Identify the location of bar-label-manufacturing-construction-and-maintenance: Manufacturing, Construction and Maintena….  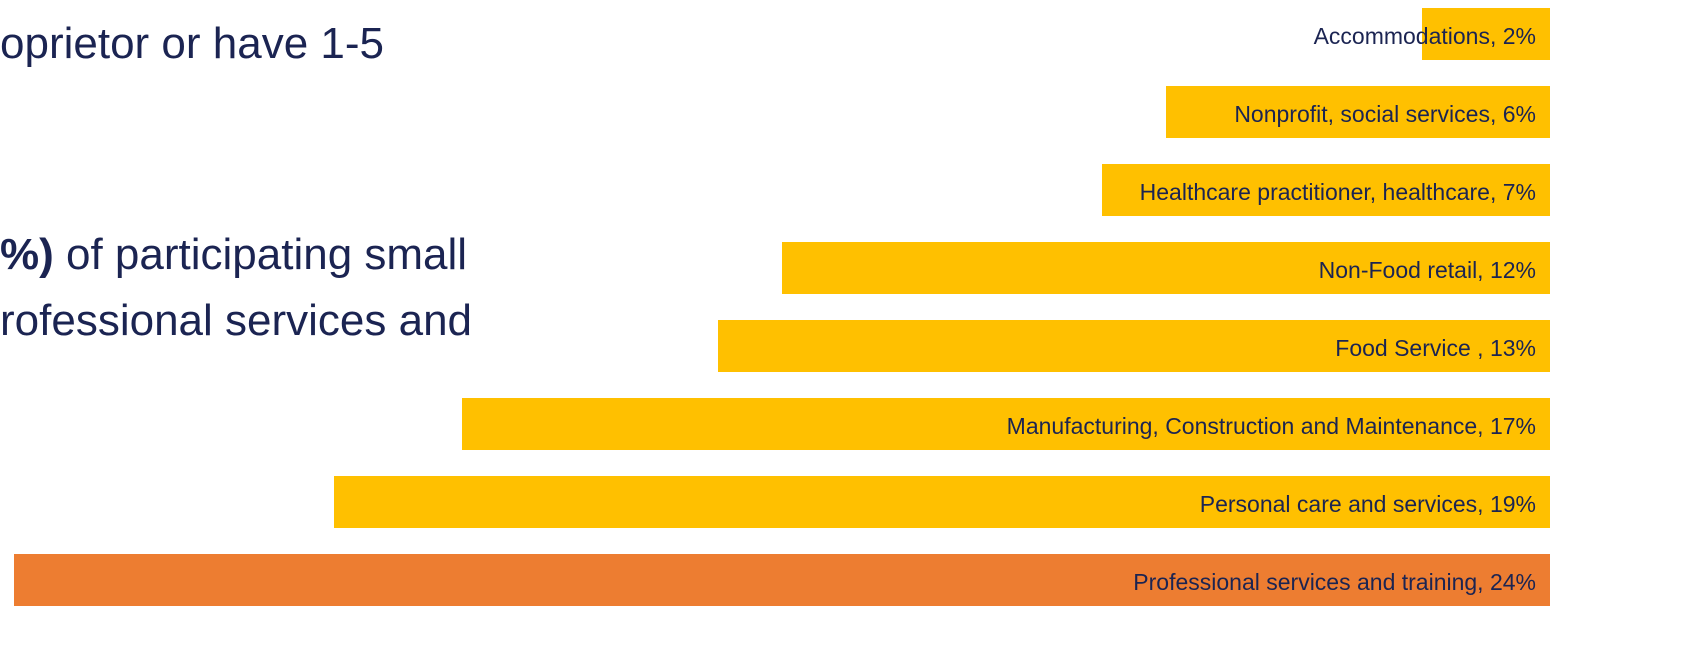
(1271, 426).